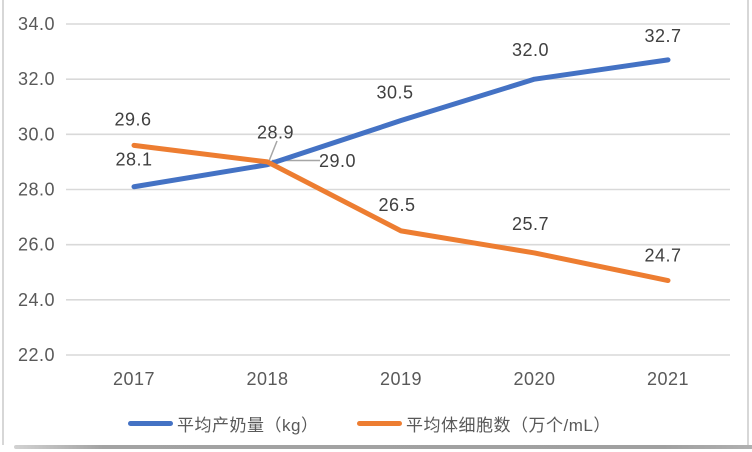 The width and height of the screenshot is (752, 452). I want to click on x-axis-tick-label: 2019, so click(401, 379).